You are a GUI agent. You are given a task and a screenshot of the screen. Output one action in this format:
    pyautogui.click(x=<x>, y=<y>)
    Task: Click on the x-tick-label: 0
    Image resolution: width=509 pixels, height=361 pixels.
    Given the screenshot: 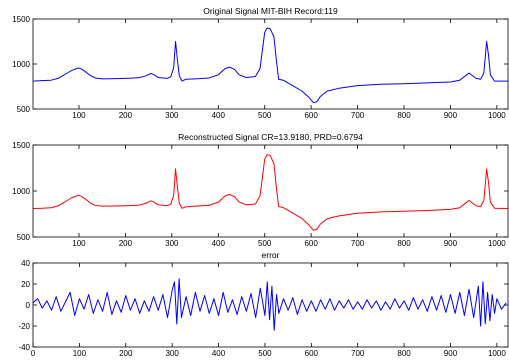 What is the action you would take?
    pyautogui.click(x=33, y=353)
    